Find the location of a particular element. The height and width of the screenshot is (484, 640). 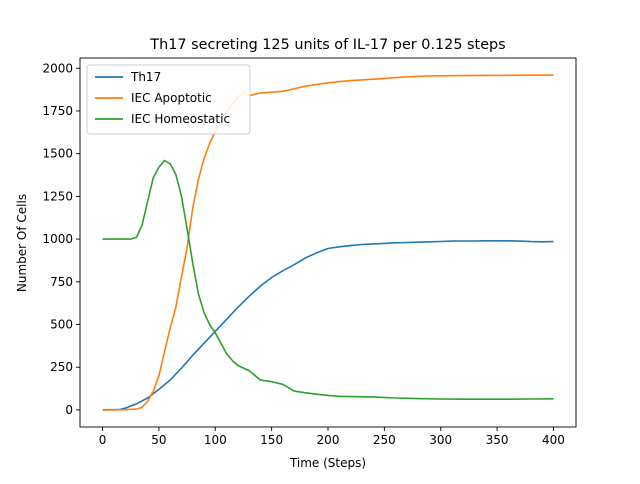

x-tick-label: 350 is located at coordinates (497, 440).